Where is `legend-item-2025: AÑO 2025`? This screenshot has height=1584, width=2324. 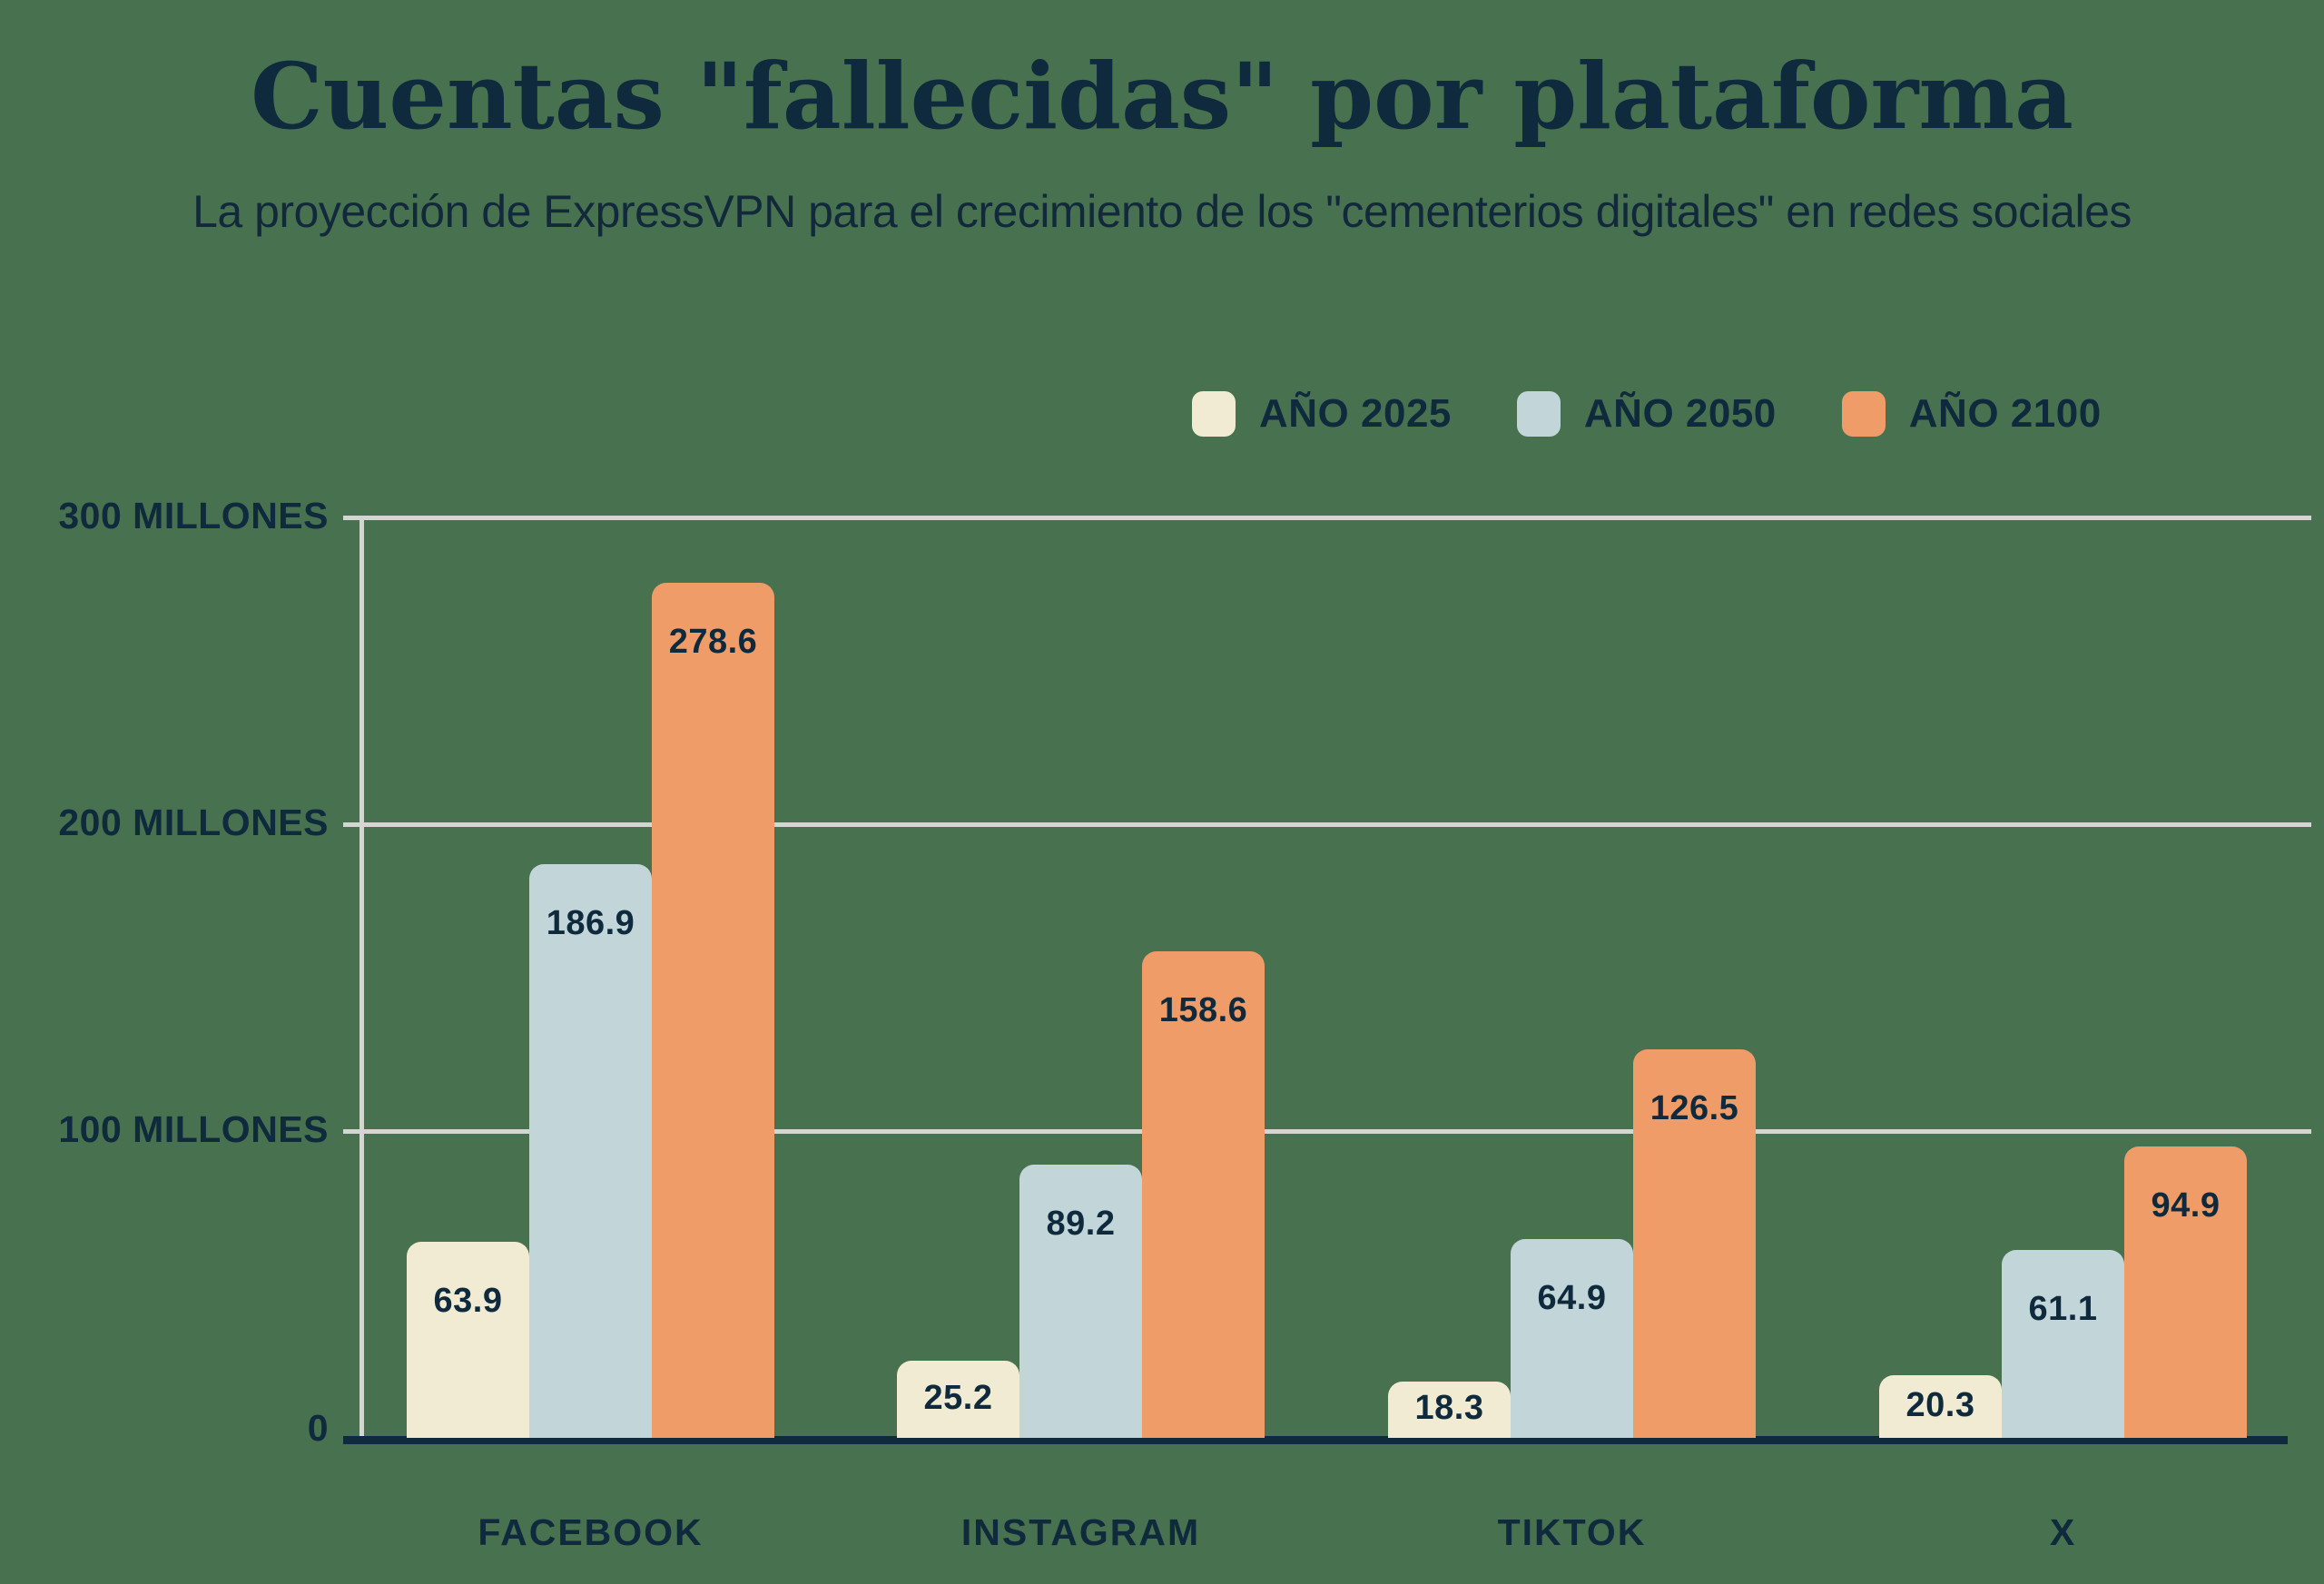
legend-item-2025: AÑO 2025 is located at coordinates (1322, 414).